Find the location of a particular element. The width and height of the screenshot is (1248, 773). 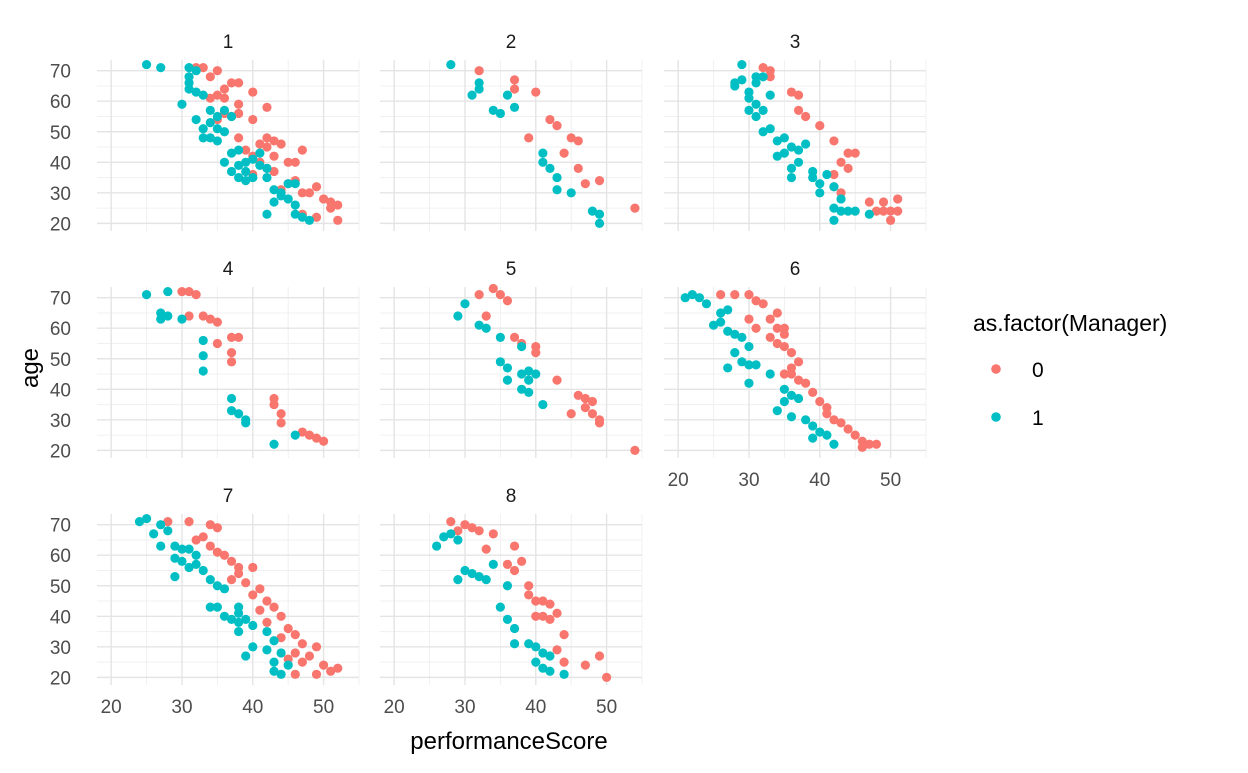

facet-panel-6: 6 20 30 40 50 is located at coordinates (795, 375).